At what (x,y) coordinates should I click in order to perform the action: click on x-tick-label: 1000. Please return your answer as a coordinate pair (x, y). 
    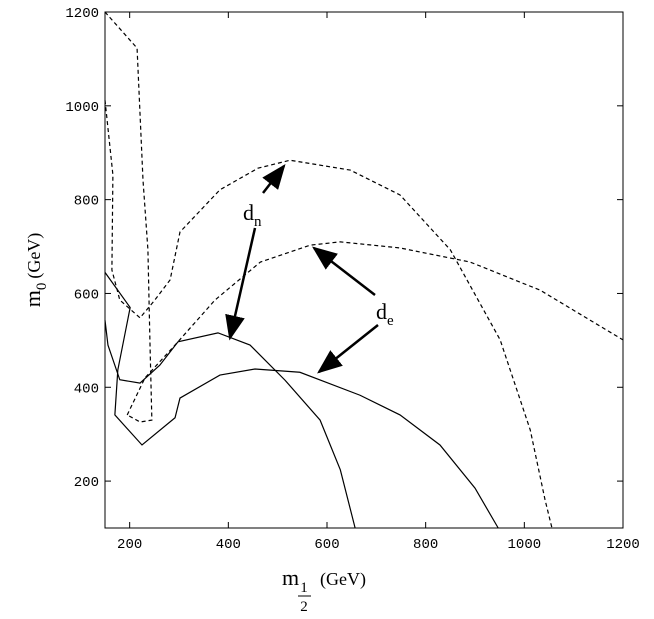
    Looking at the image, I should click on (525, 545).